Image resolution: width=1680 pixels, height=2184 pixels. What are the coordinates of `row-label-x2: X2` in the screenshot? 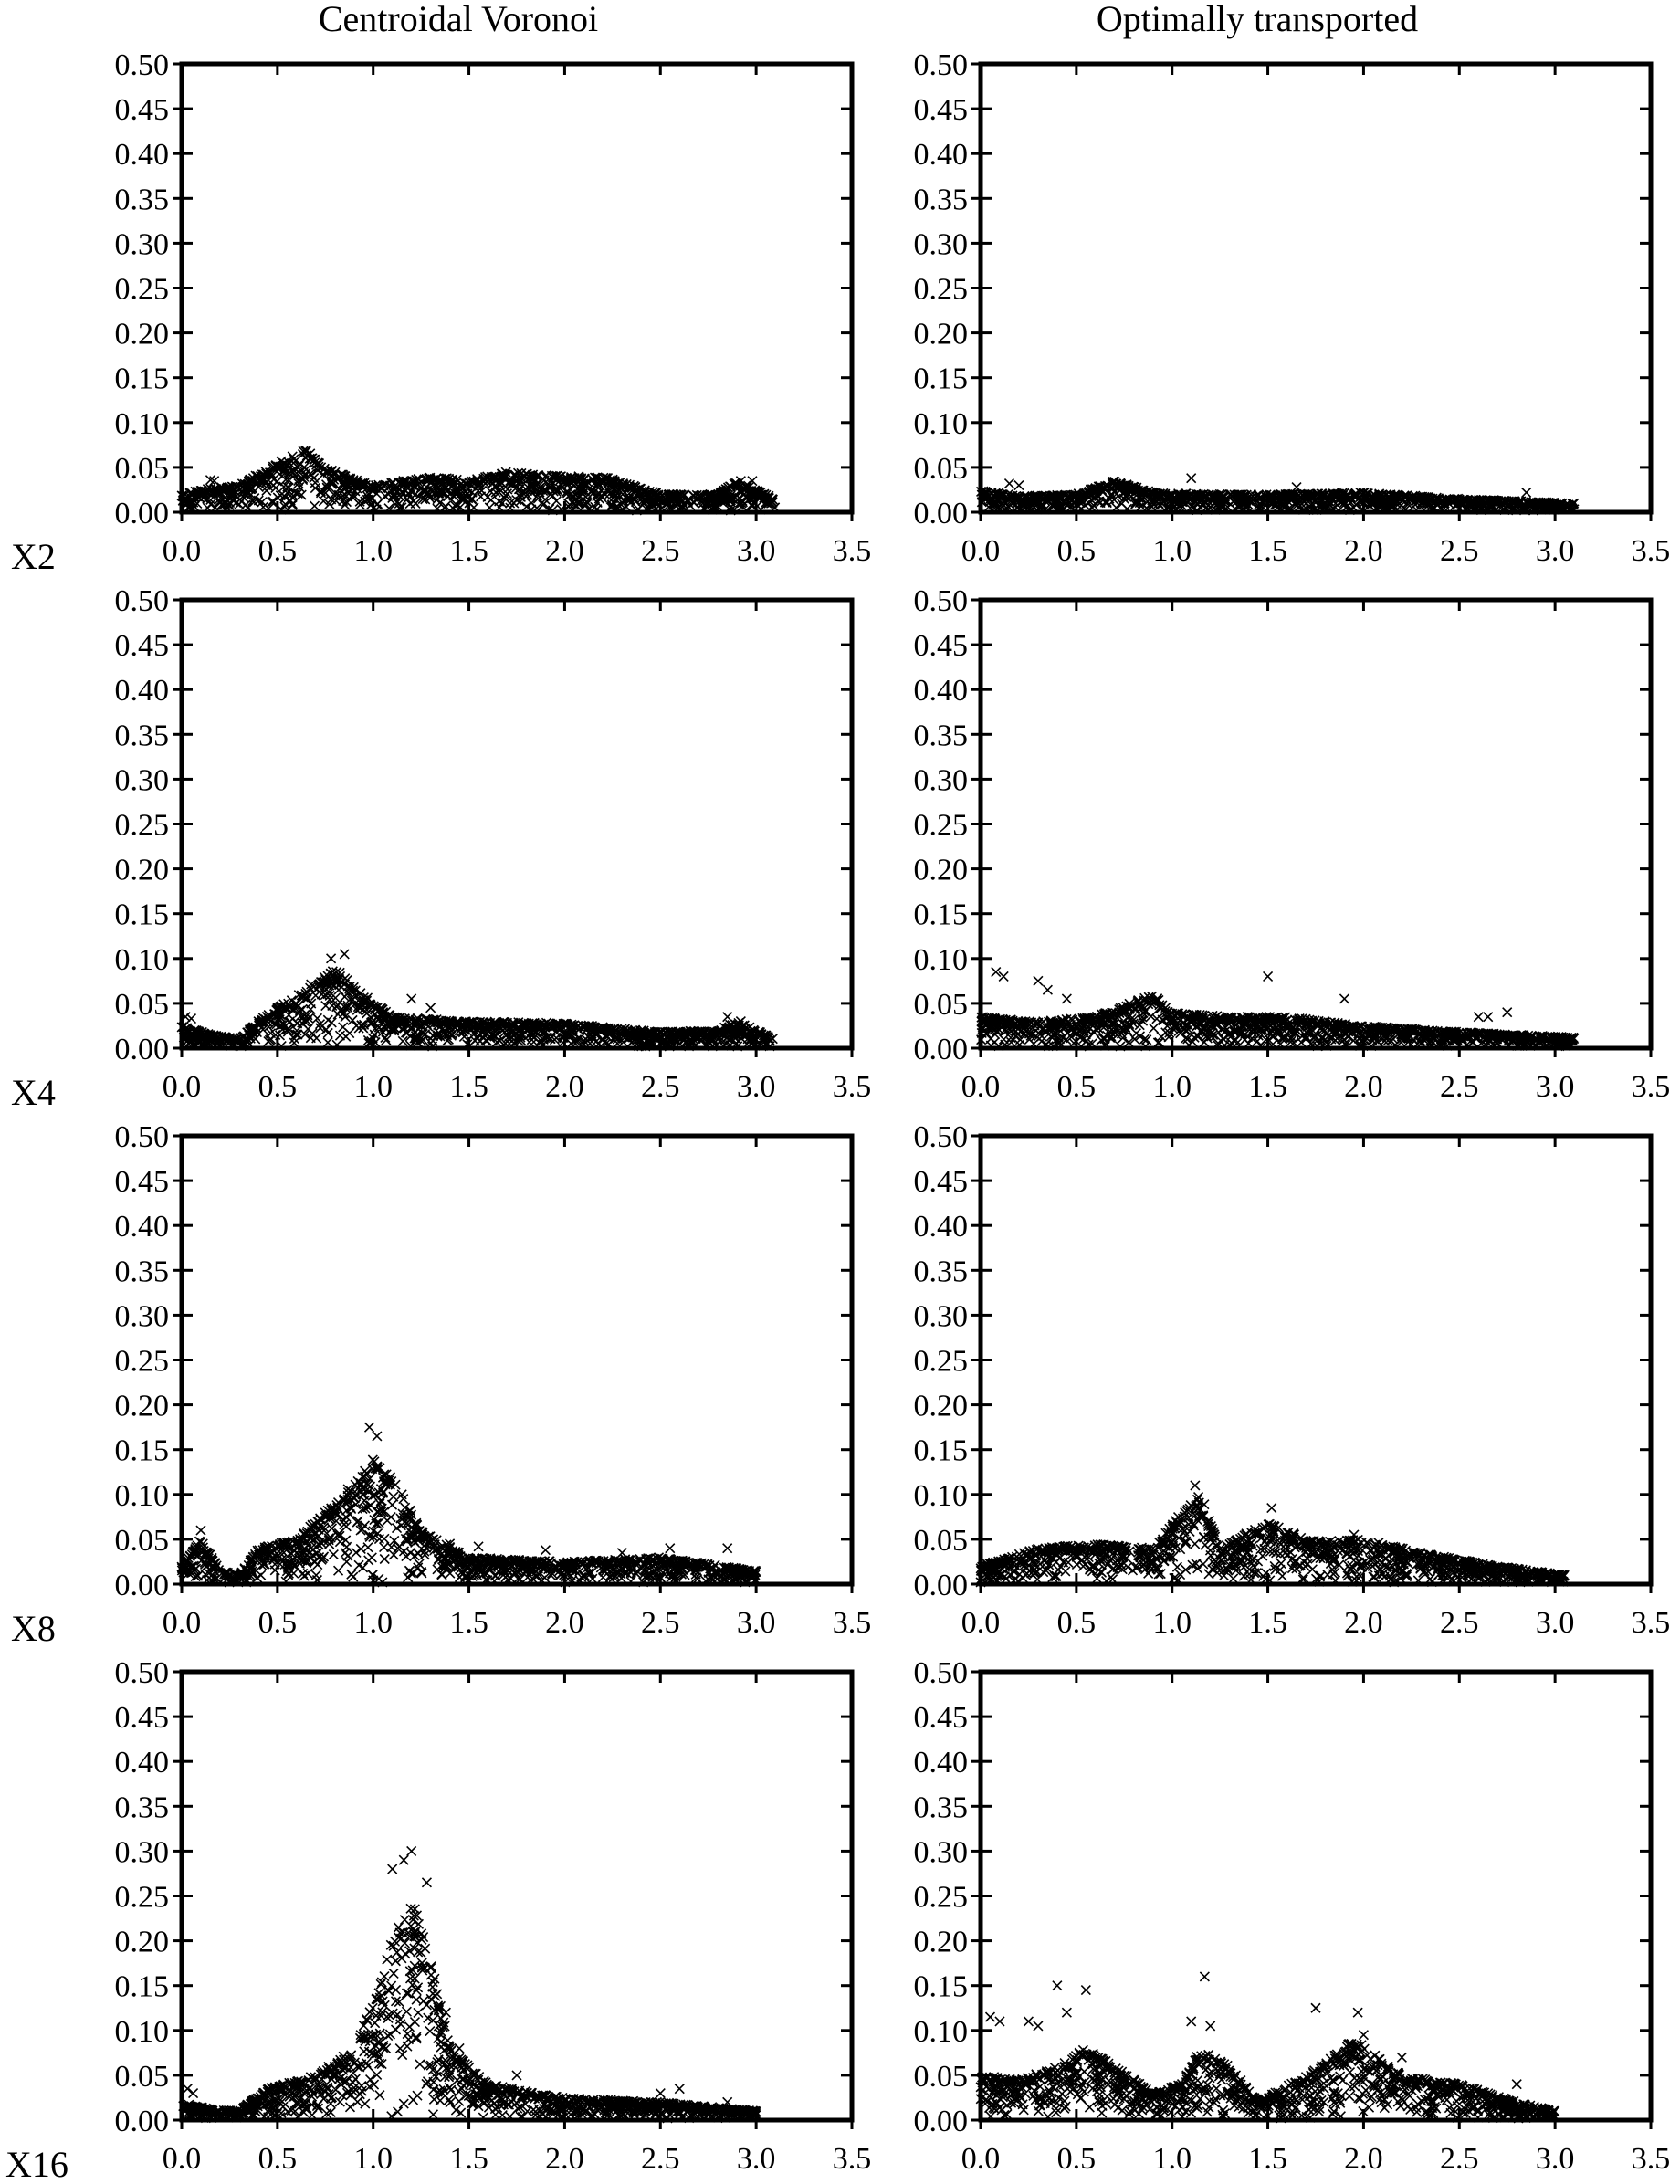 It's located at (34, 557).